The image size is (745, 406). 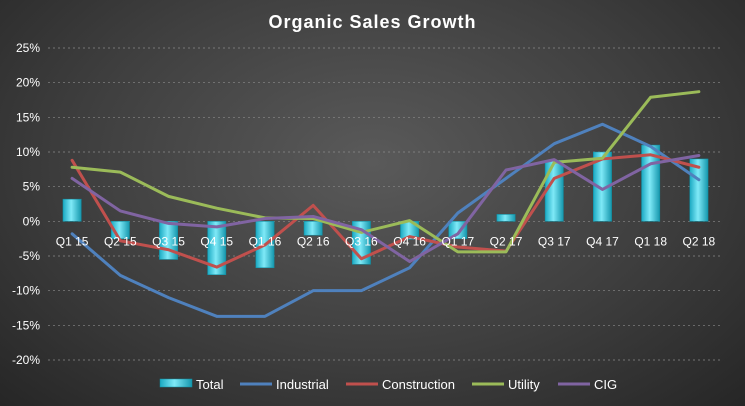 What do you see at coordinates (210, 384) in the screenshot?
I see `legend-label-total: Total` at bounding box center [210, 384].